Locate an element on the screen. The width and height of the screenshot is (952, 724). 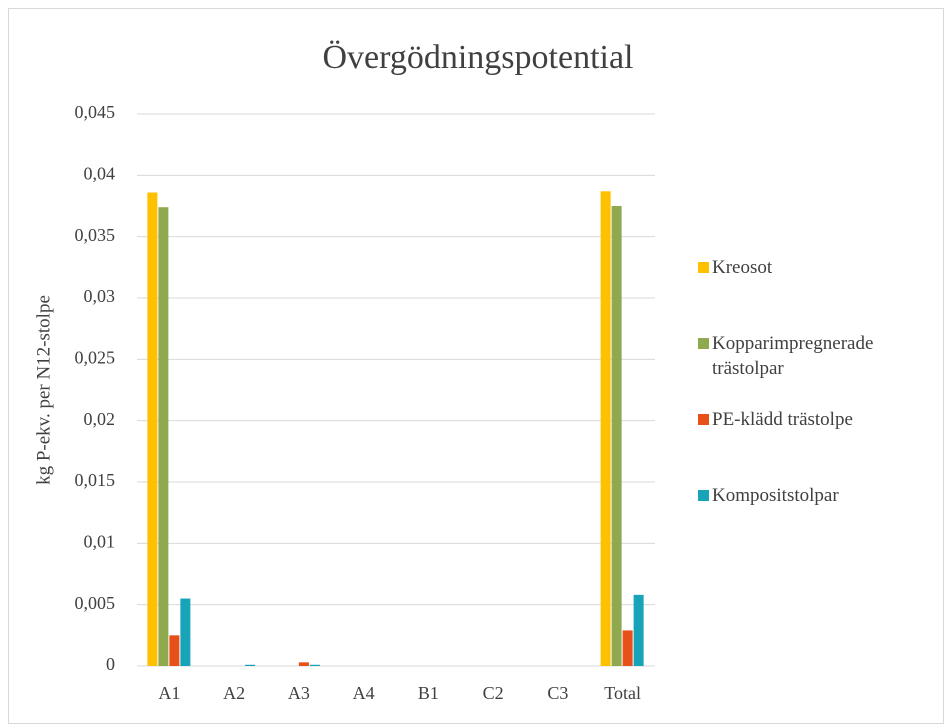
y-tick-label: 0,015 is located at coordinates (95, 480).